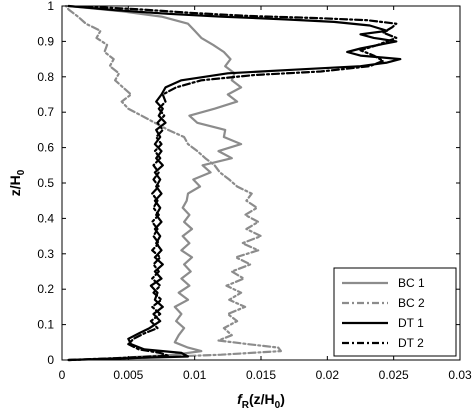 This screenshot has width=474, height=414. Describe the element at coordinates (62, 375) in the screenshot. I see `x-tick-label: 0` at that location.